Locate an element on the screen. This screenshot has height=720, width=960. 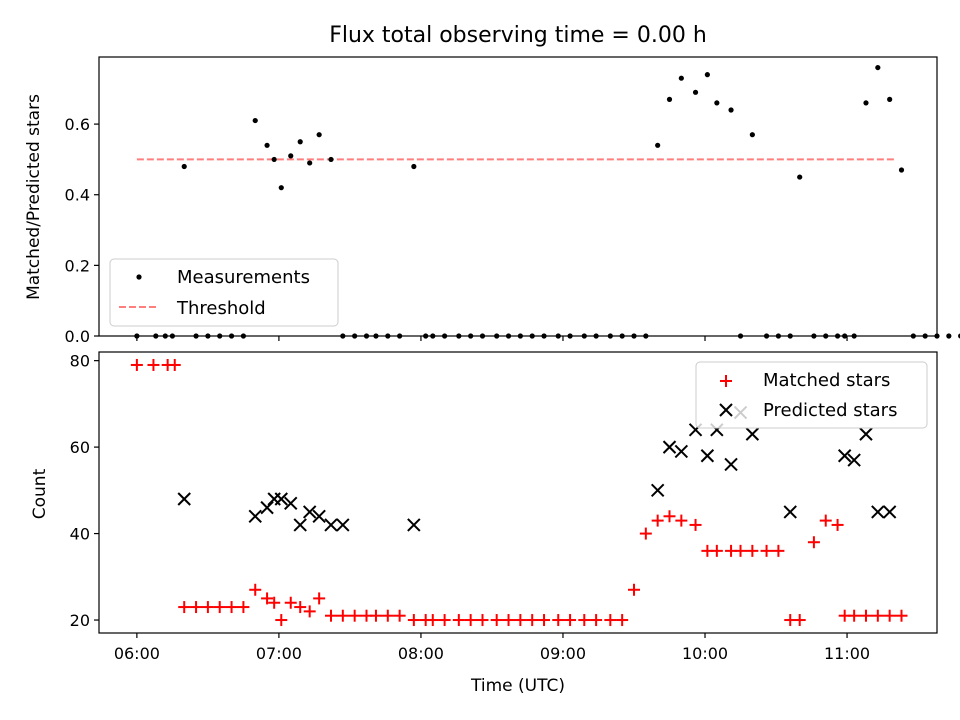
top-legend-box is located at coordinates (224, 292).